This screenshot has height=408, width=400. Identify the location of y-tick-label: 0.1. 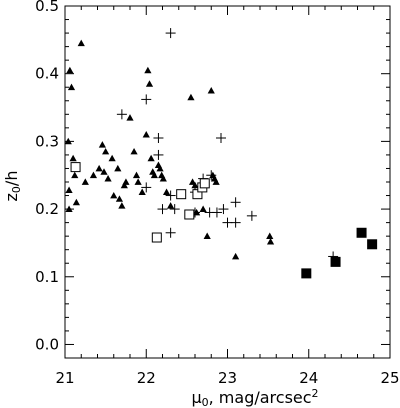
(47, 277).